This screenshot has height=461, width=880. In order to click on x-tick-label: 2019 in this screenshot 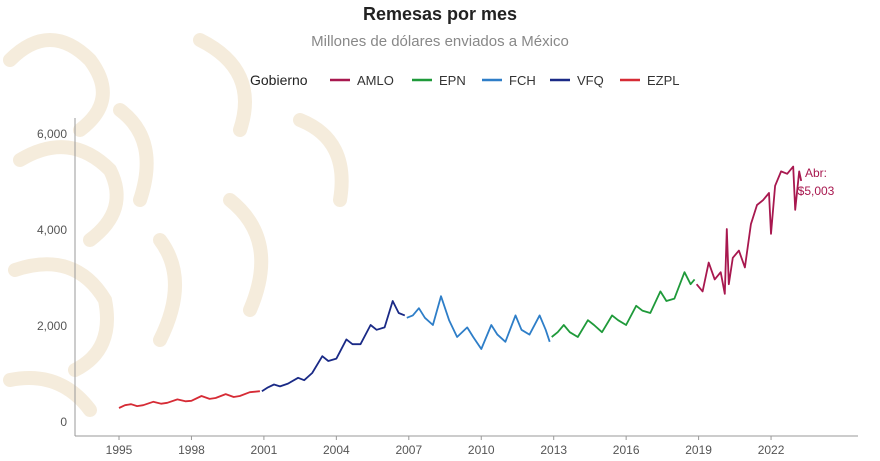, I will do `click(698, 450)`.